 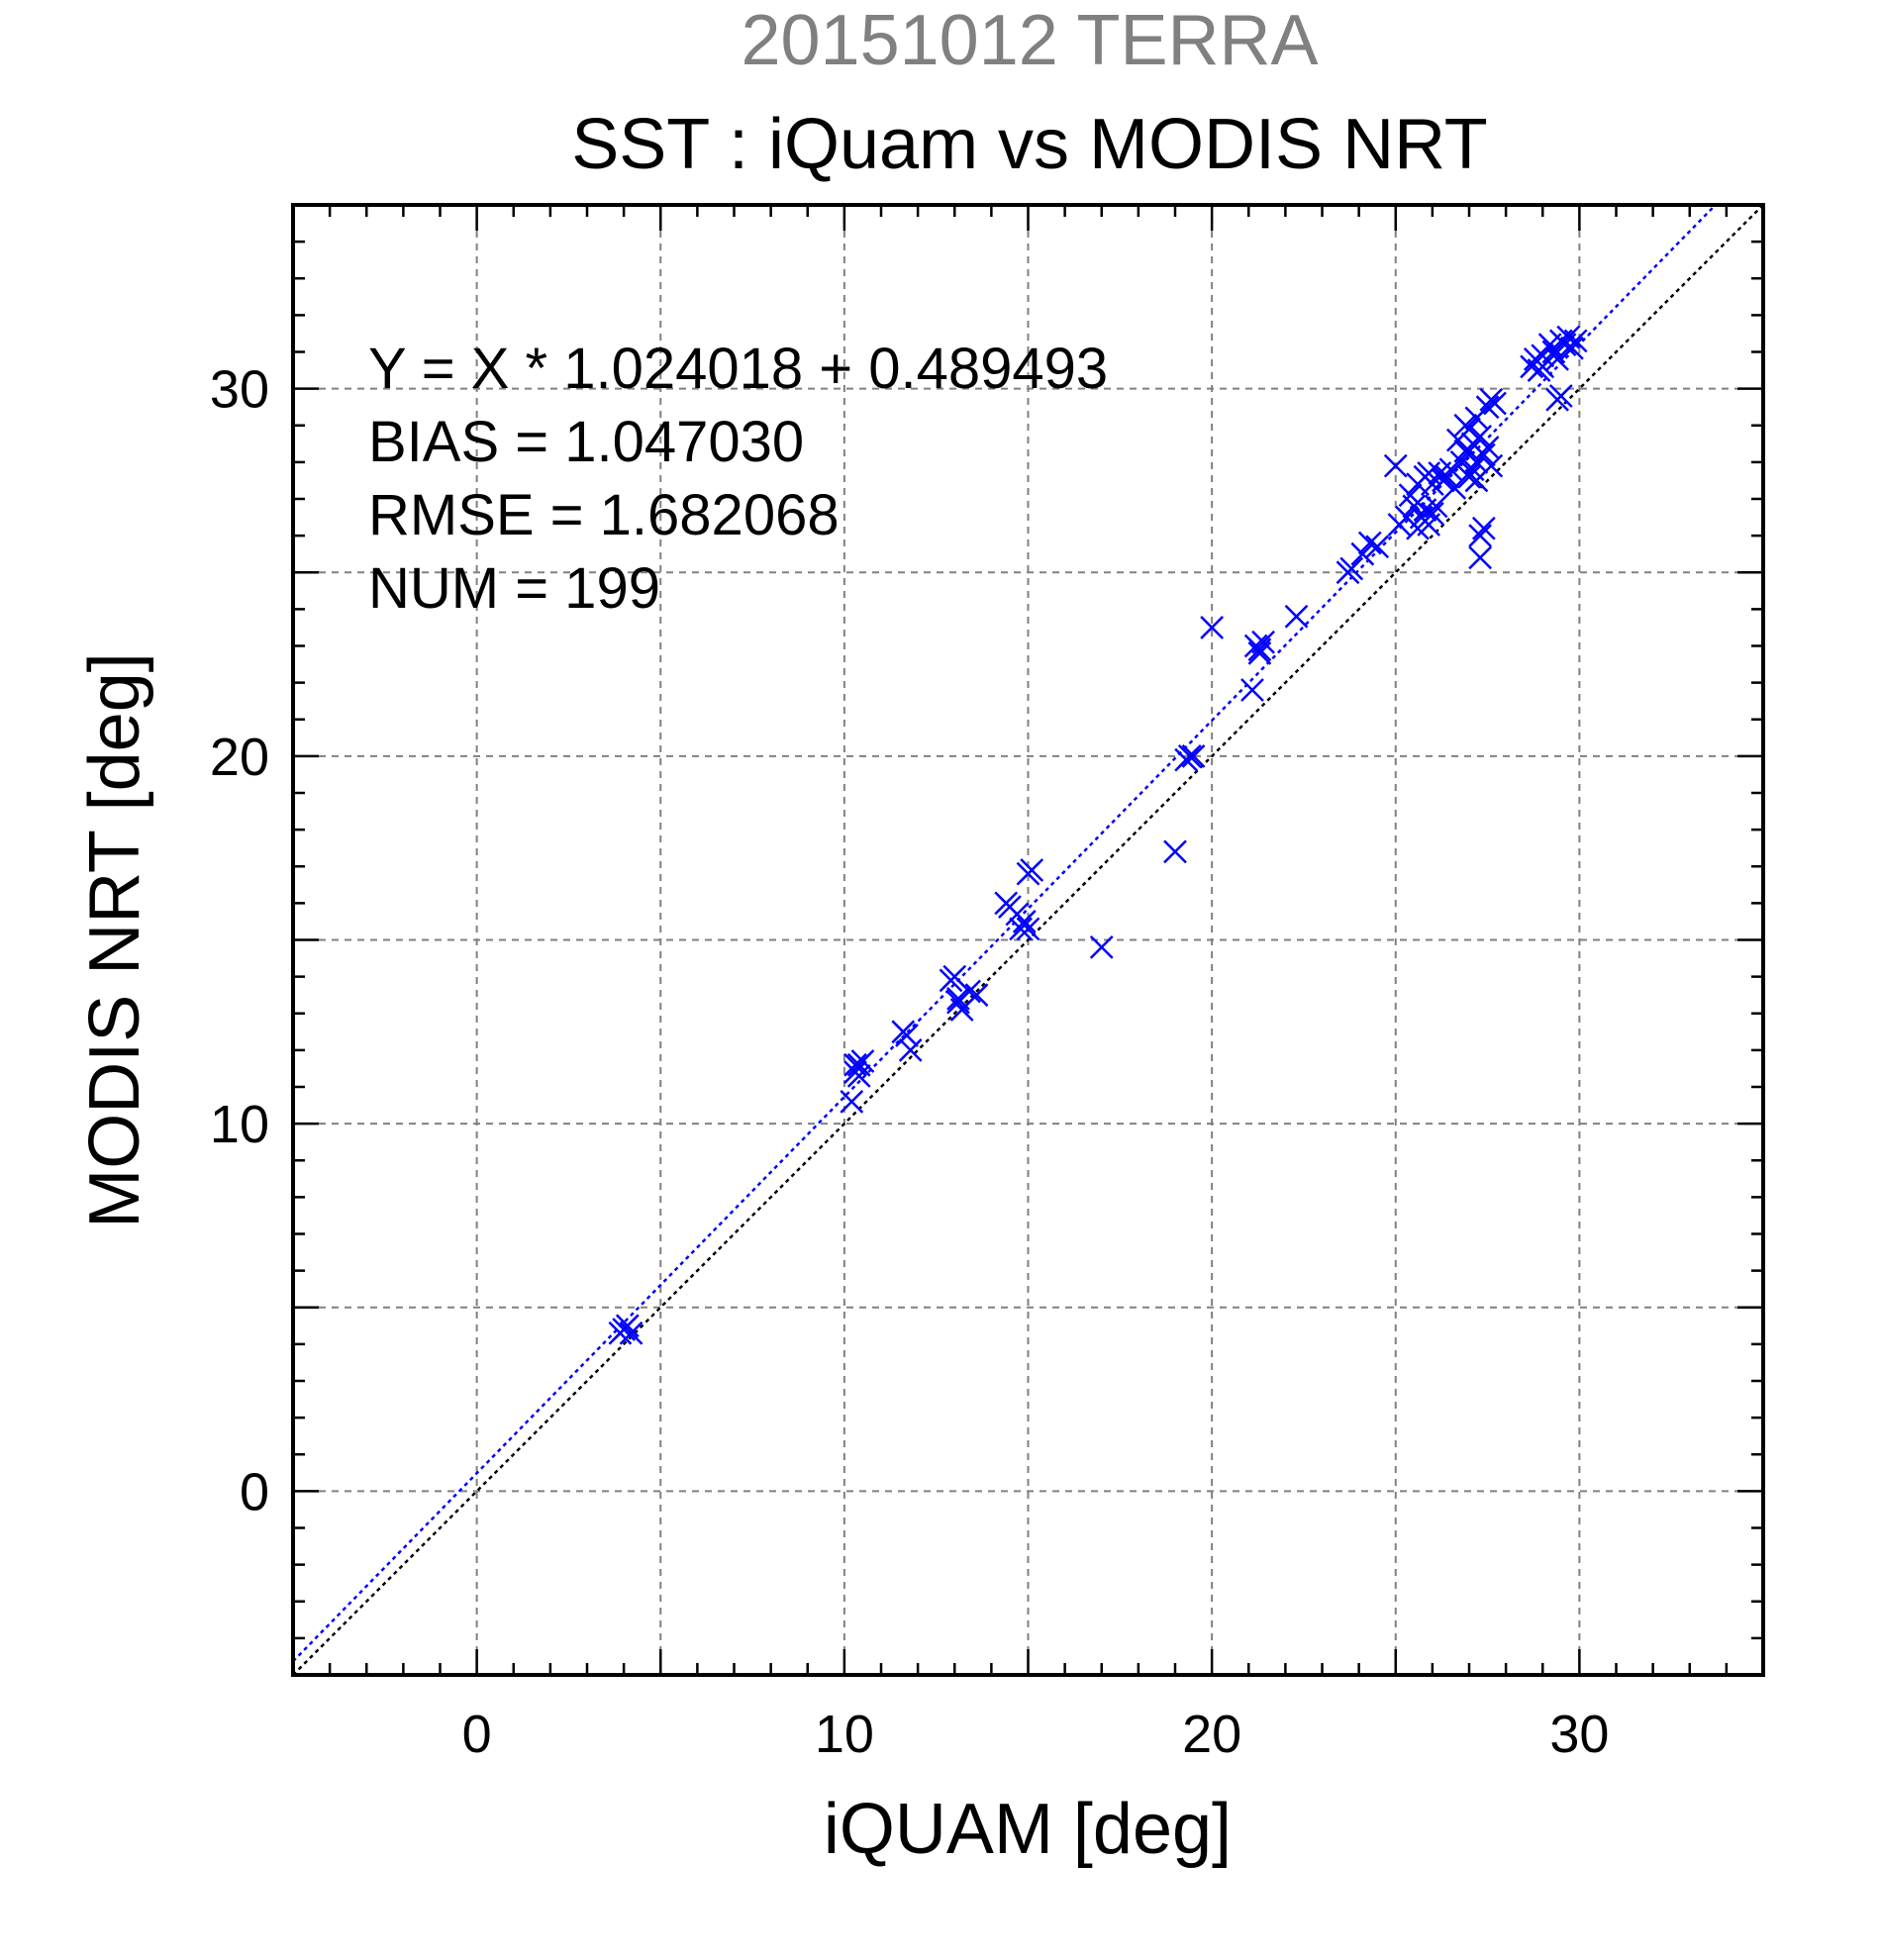 What do you see at coordinates (255, 1491) in the screenshot?
I see `y-tick-label: 0` at bounding box center [255, 1491].